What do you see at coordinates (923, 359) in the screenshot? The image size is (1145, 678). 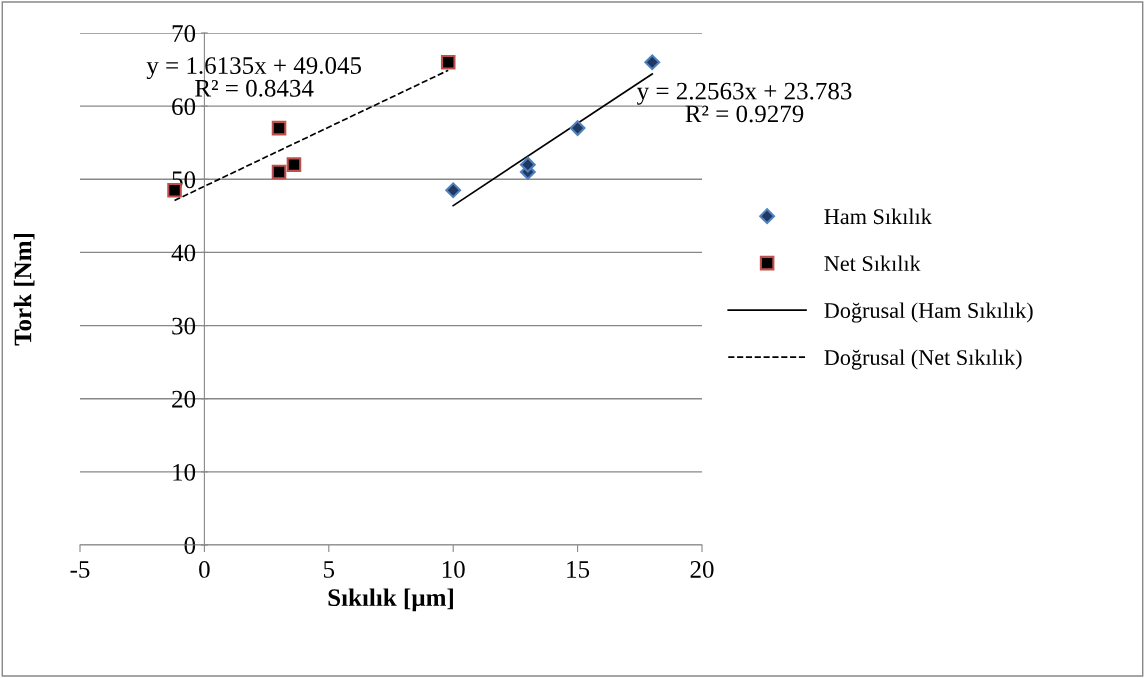 I see `legend-label: Doğrusal (Net Sıkılık)` at bounding box center [923, 359].